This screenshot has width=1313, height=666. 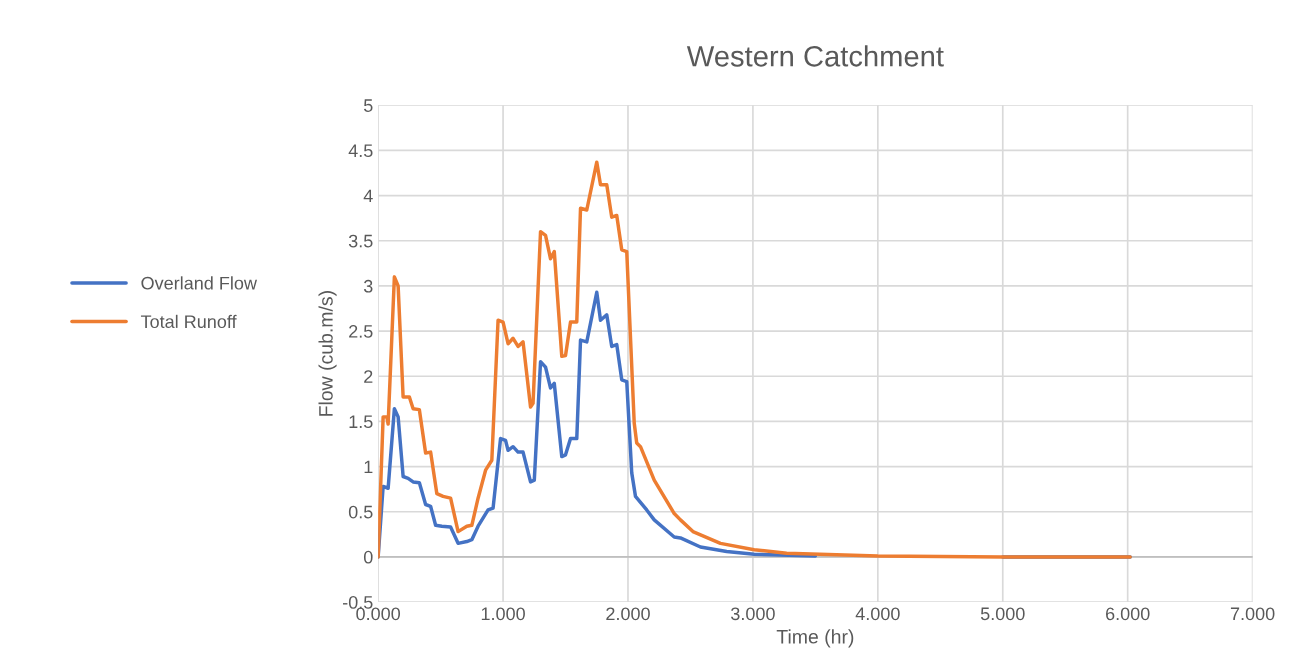 What do you see at coordinates (1128, 614) in the screenshot?
I see `x-tick-label: 6.000` at bounding box center [1128, 614].